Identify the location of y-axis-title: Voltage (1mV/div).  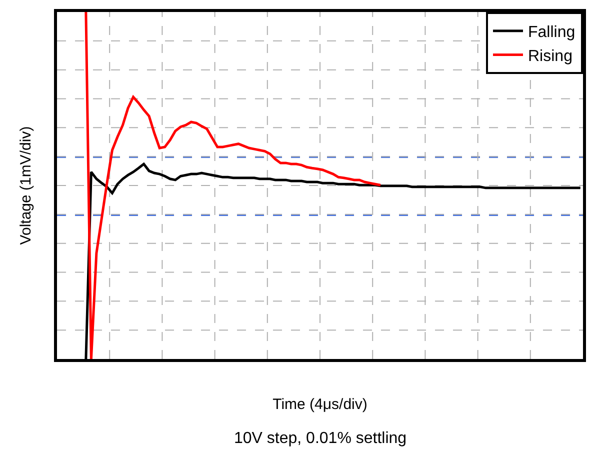
(25, 185).